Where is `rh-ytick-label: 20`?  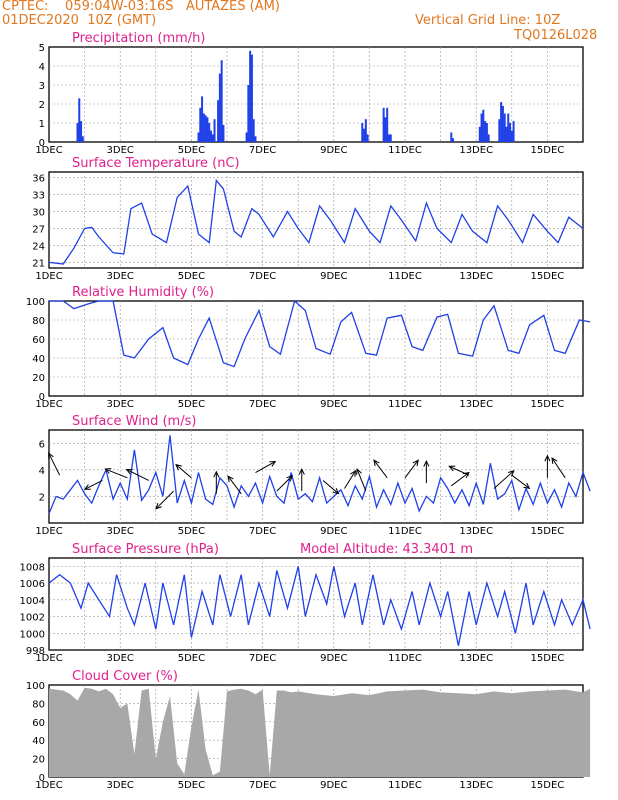 rh-ytick-label: 20 is located at coordinates (38, 378).